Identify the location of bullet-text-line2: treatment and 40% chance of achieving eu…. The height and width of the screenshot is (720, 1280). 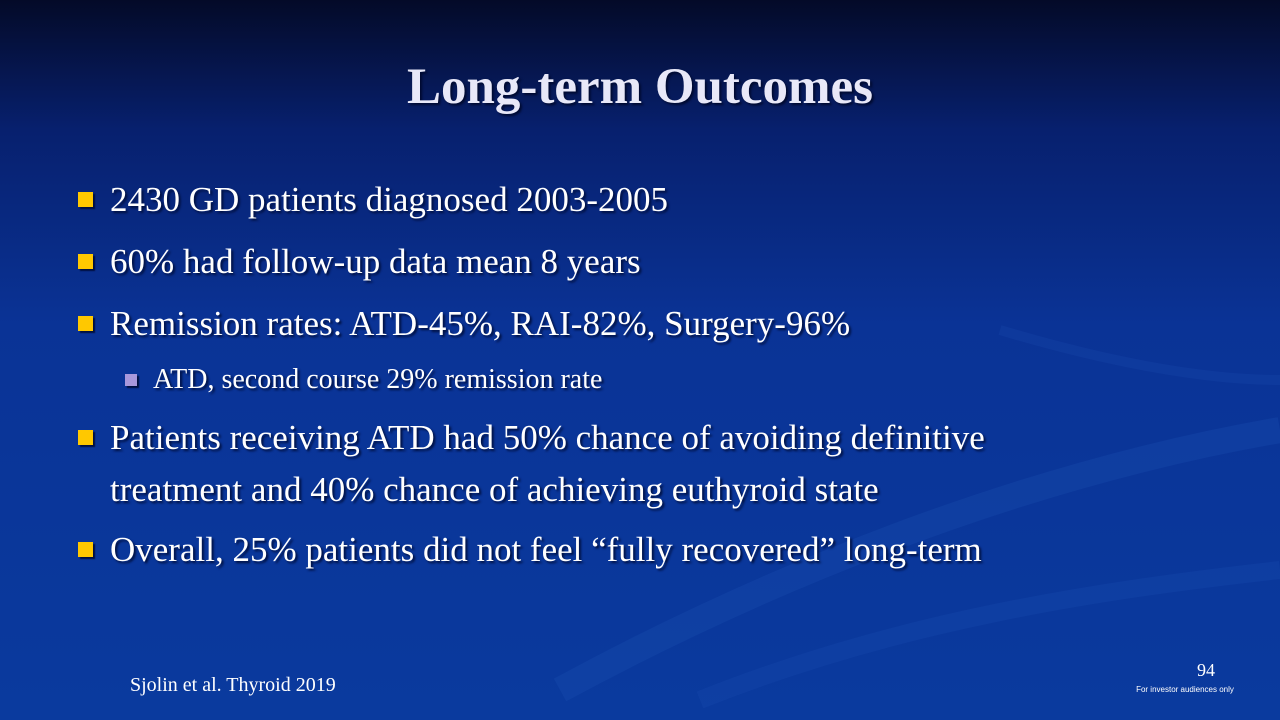
(494, 489).